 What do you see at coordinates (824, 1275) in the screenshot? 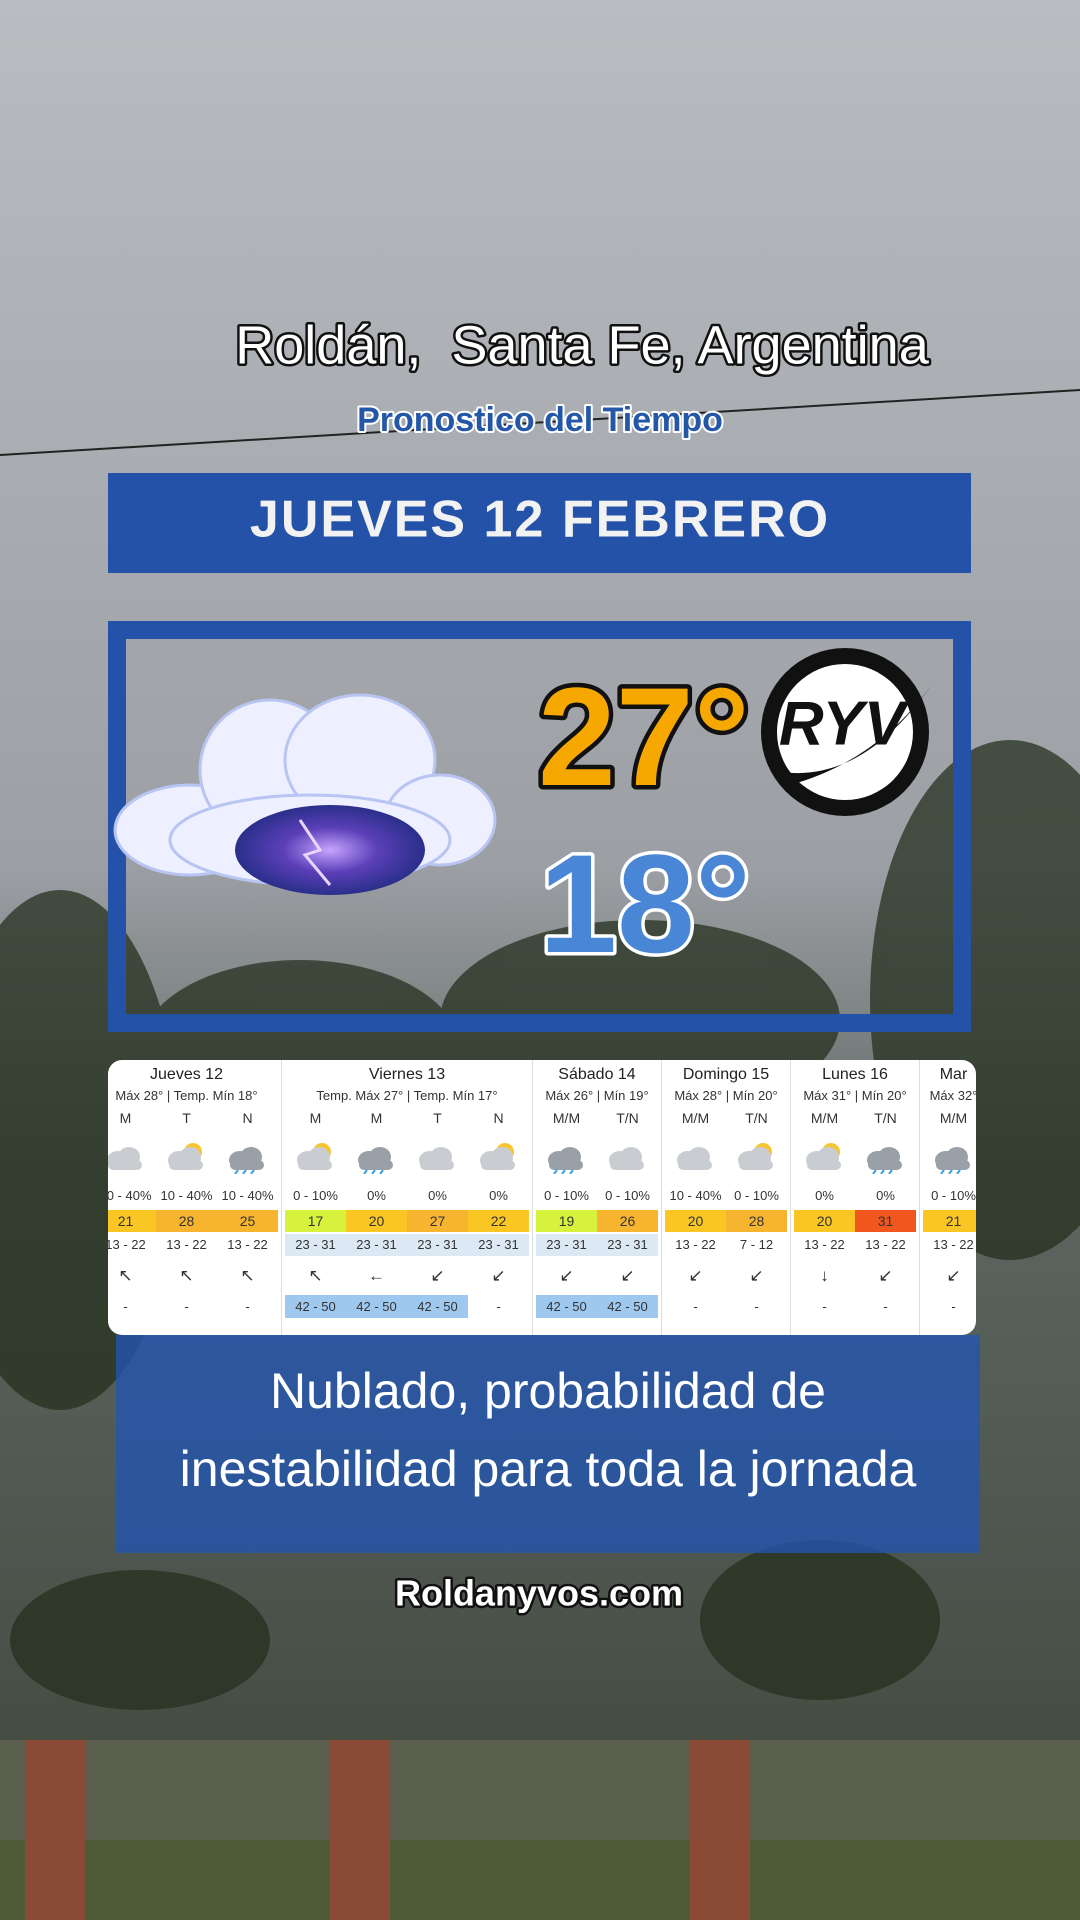
I see `wind-direction: ↓` at bounding box center [824, 1275].